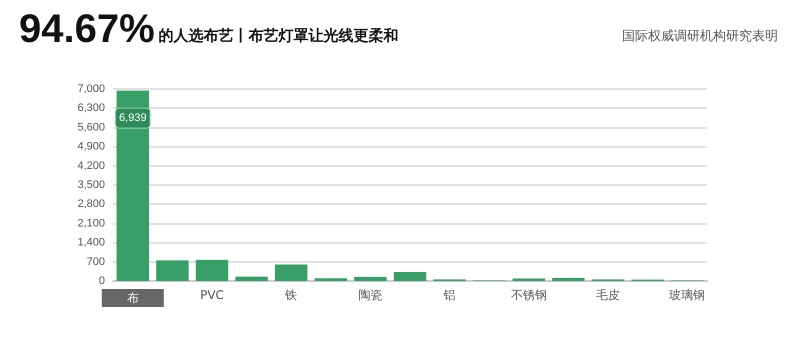 This screenshot has width=790, height=340. Describe the element at coordinates (91, 166) in the screenshot. I see `y-tick-label: 4,200` at that location.